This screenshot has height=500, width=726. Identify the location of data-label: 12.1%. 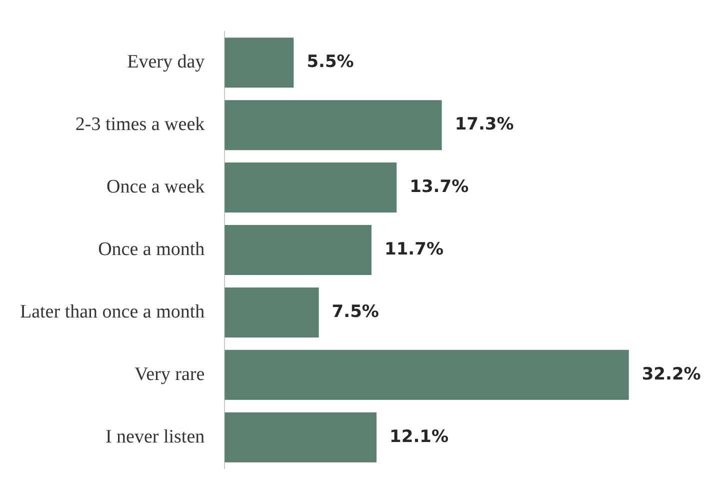
(419, 436).